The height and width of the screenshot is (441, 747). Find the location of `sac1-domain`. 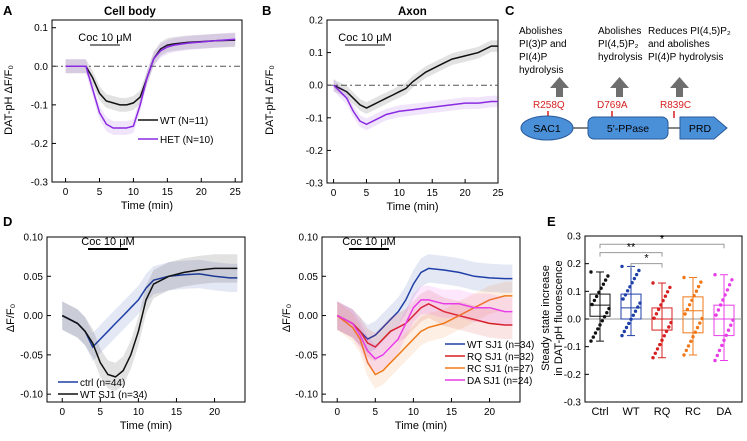

sac1-domain is located at coordinates (547, 128).